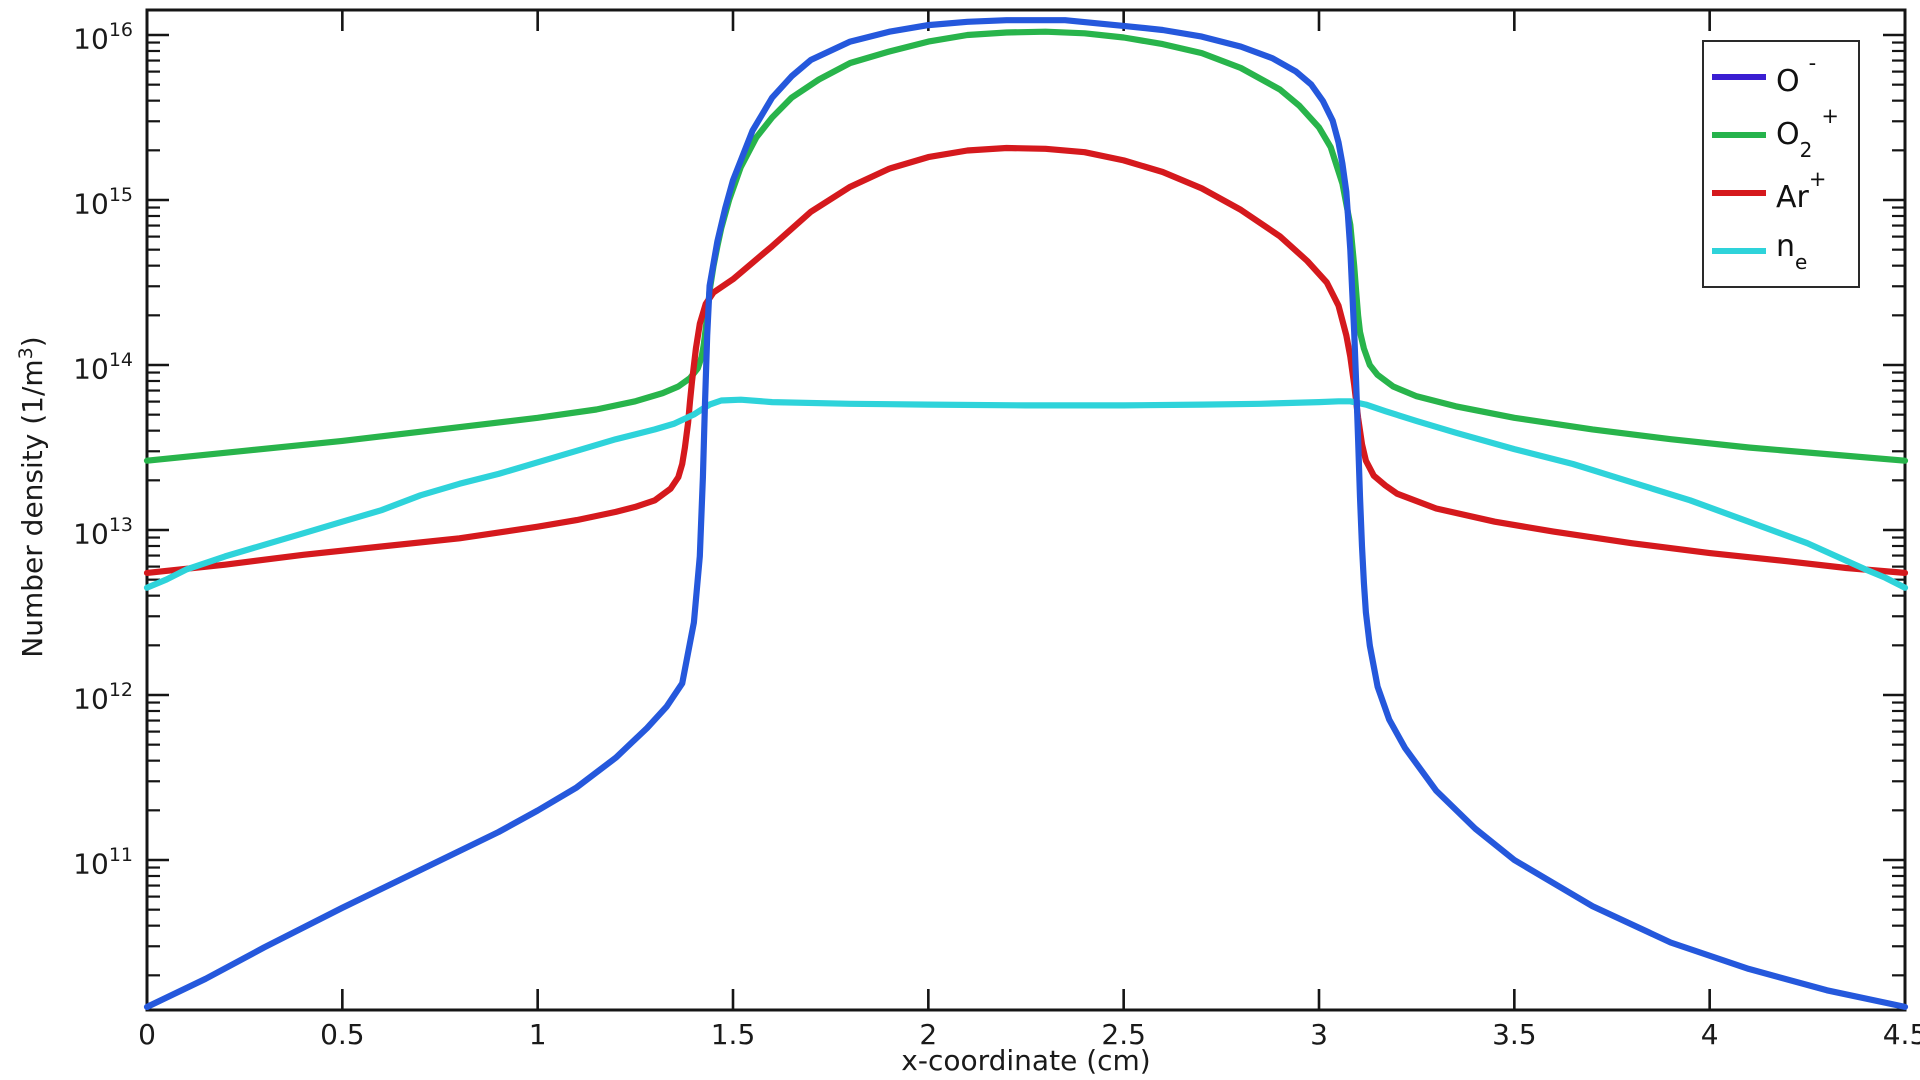 Image resolution: width=1920 pixels, height=1080 pixels. I want to click on y-tick-label-1e13: 1013, so click(103, 532).